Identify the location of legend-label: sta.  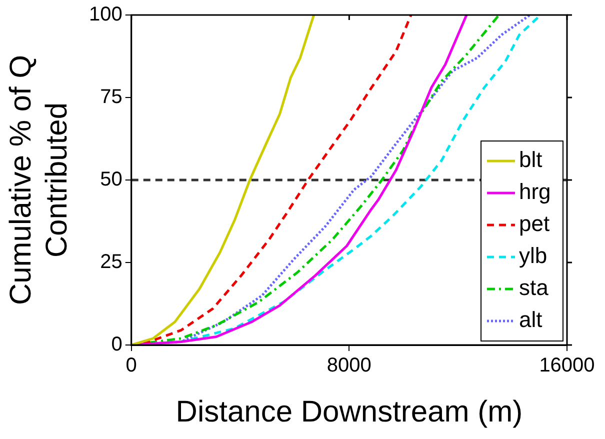
(534, 287).